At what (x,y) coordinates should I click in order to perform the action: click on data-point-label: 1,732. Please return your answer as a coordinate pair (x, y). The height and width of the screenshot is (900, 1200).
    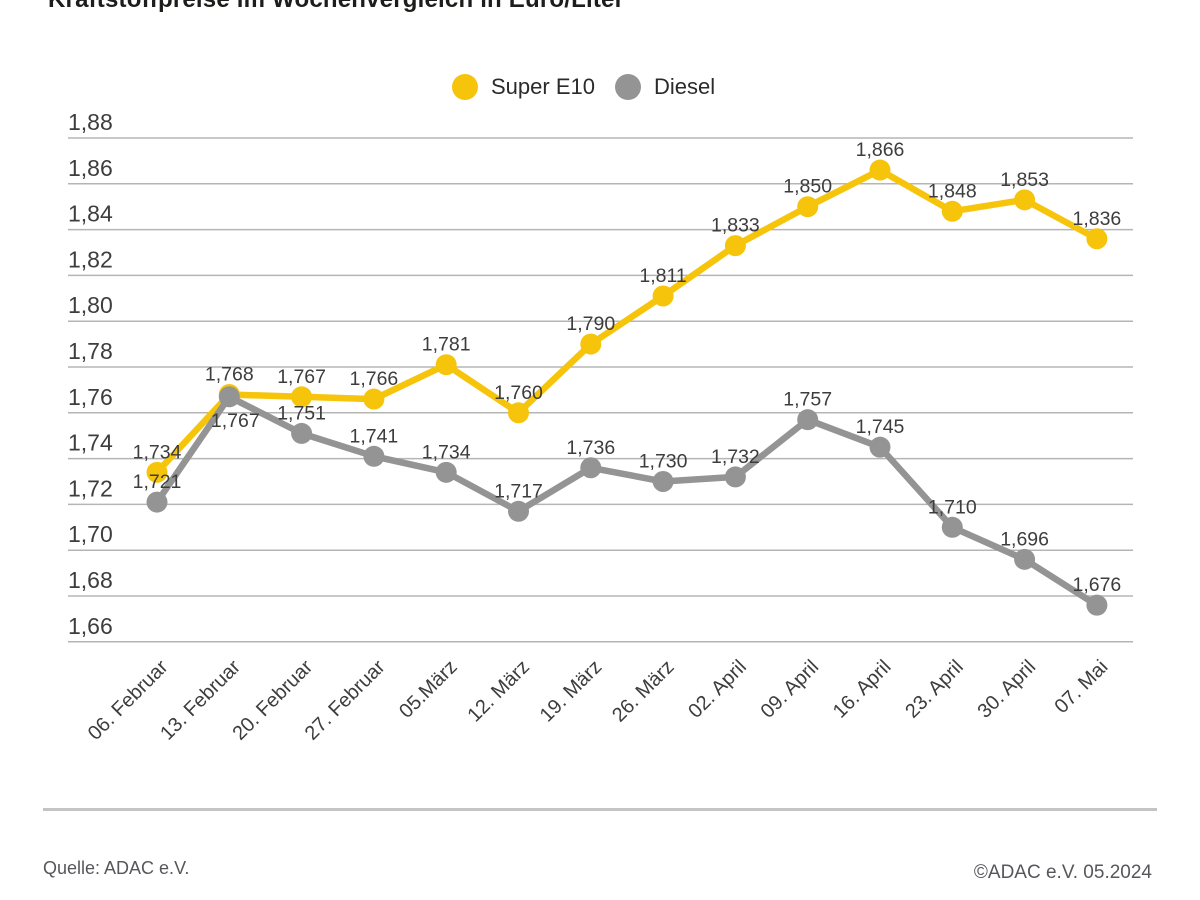
    Looking at the image, I should click on (735, 457).